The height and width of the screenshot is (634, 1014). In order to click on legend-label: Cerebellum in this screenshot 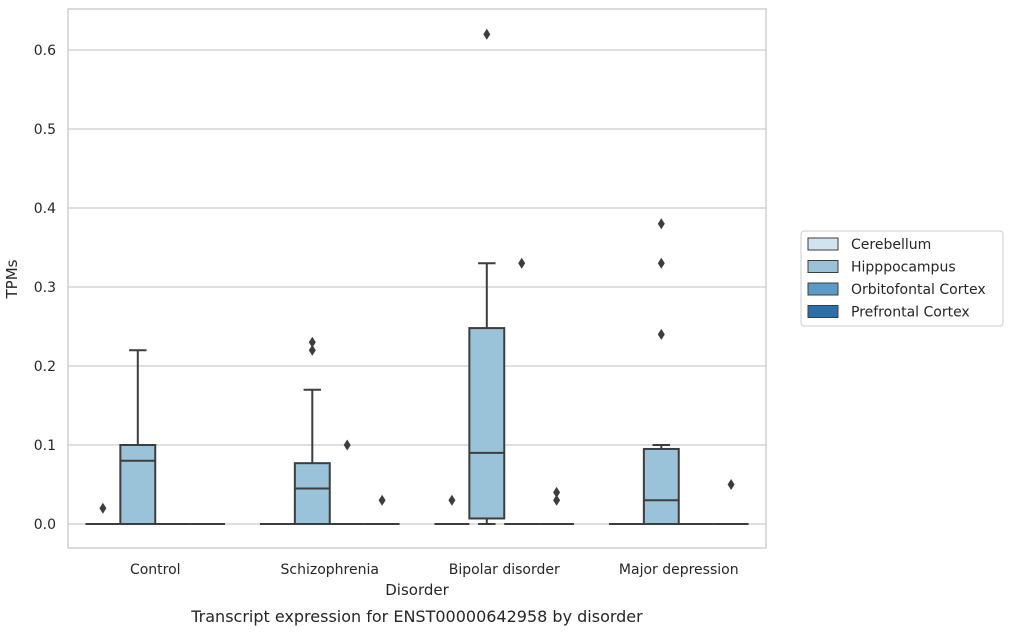, I will do `click(891, 245)`.